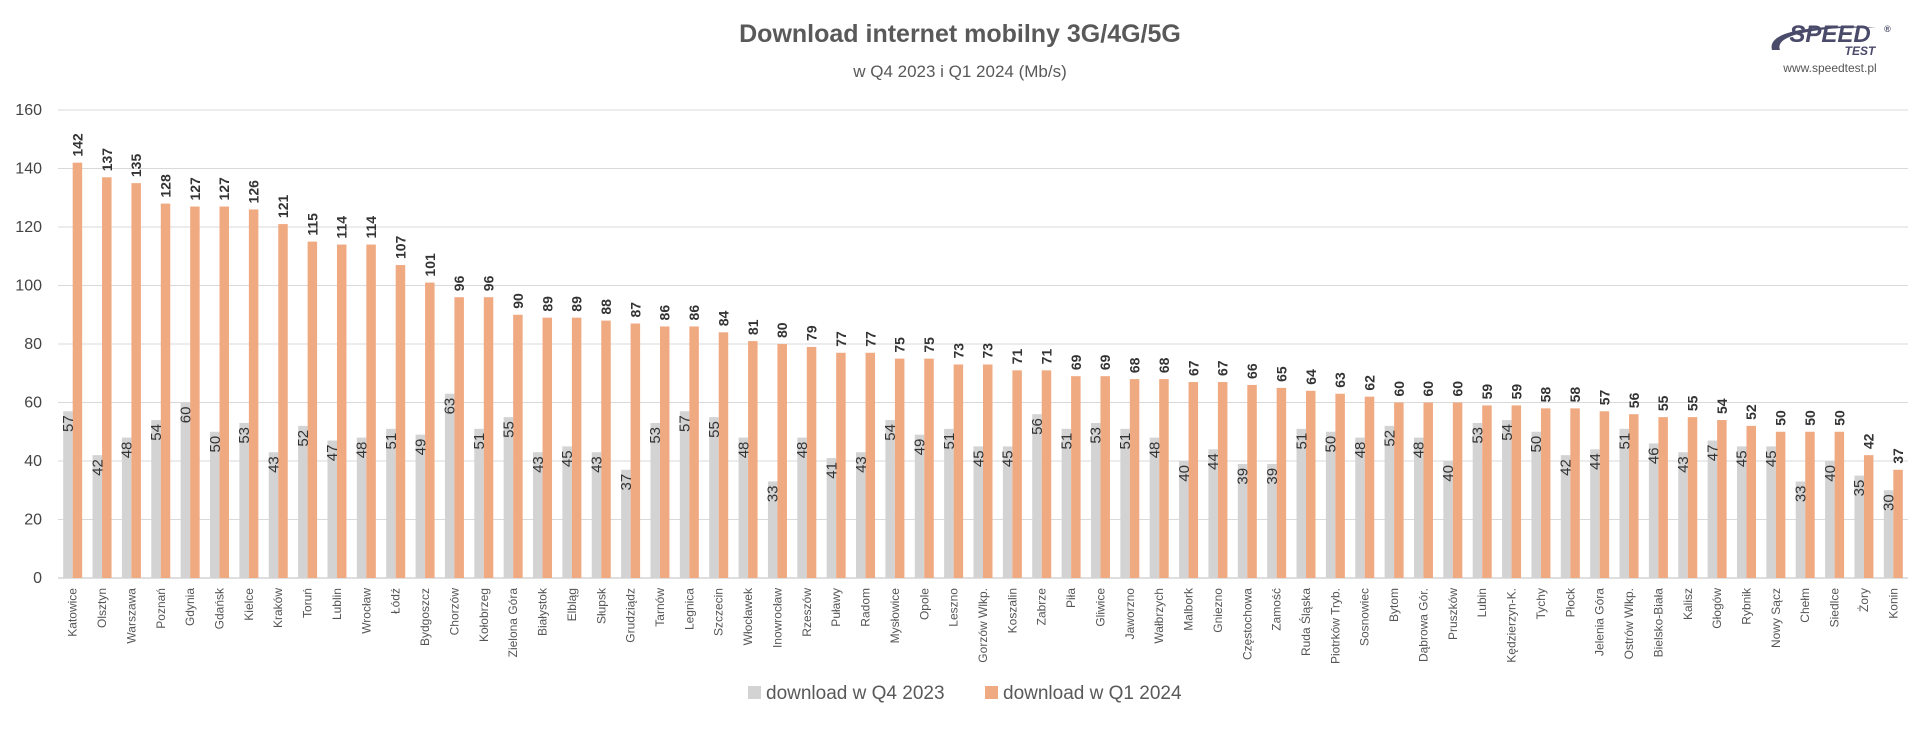  Describe the element at coordinates (685, 423) in the screenshot. I see `data-label-q4-2023: 57` at that location.